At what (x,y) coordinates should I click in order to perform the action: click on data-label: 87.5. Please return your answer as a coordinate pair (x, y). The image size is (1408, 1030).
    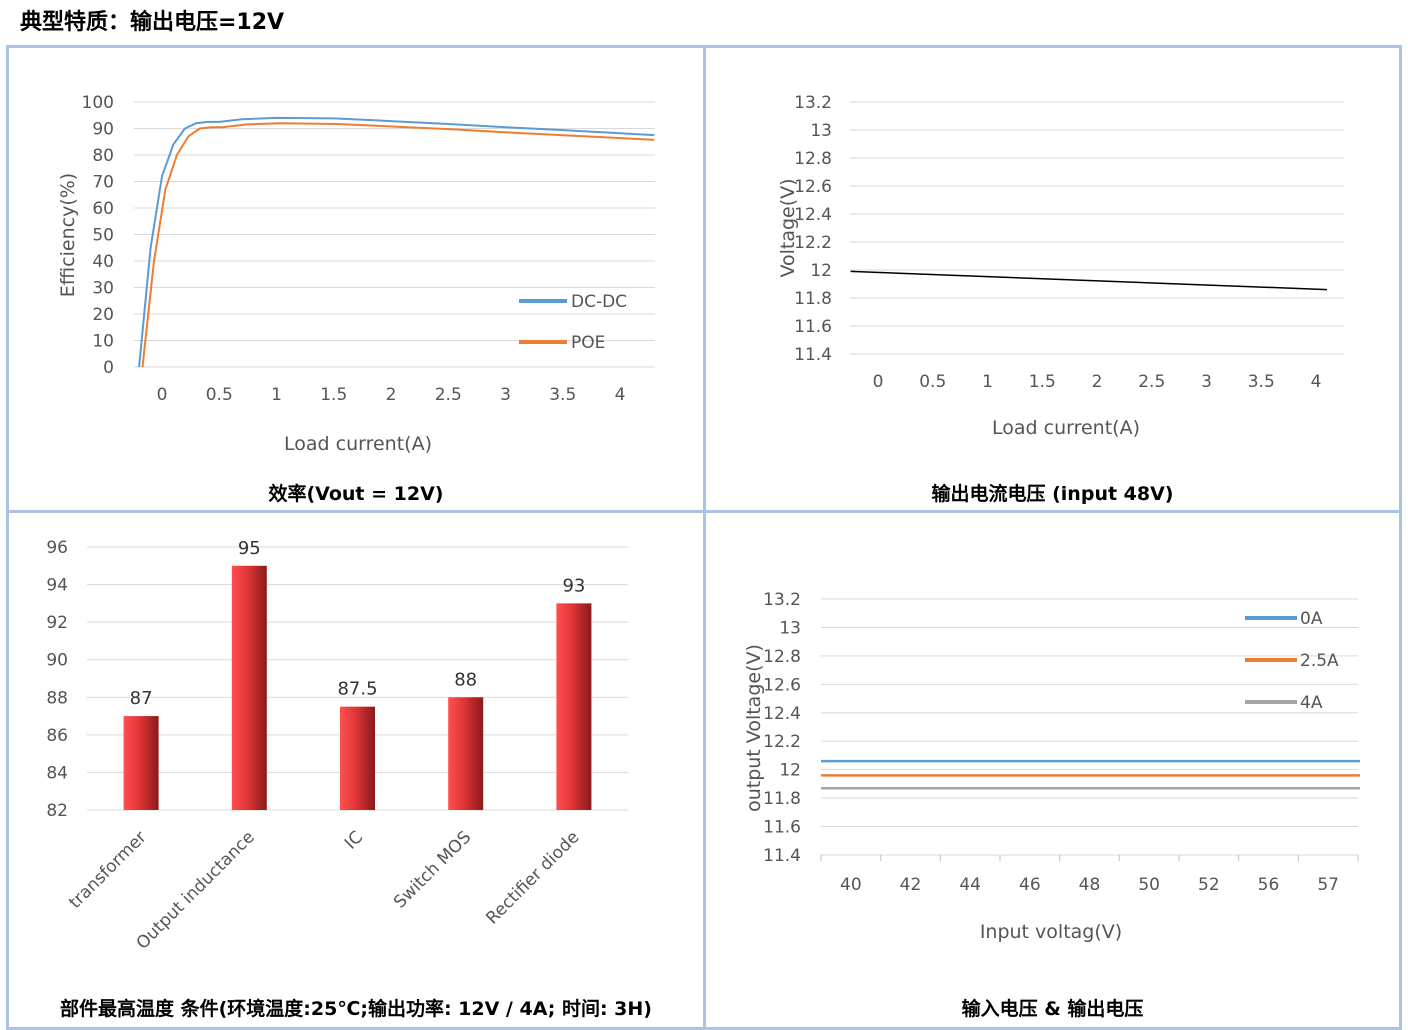
    Looking at the image, I should click on (357, 689).